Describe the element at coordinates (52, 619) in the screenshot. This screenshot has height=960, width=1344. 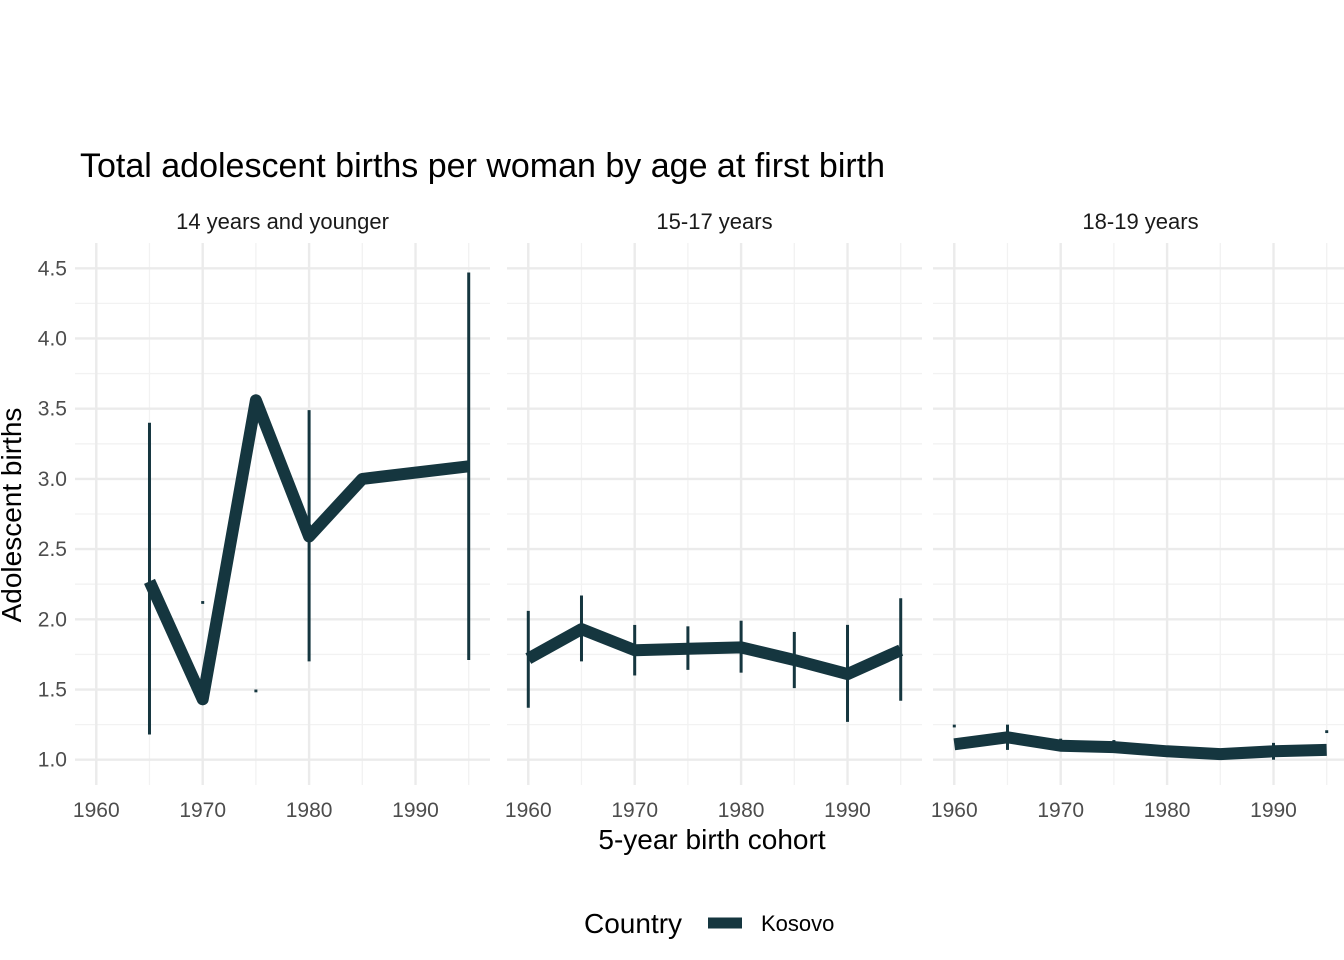
I see `y-tick-label: 2.0` at that location.